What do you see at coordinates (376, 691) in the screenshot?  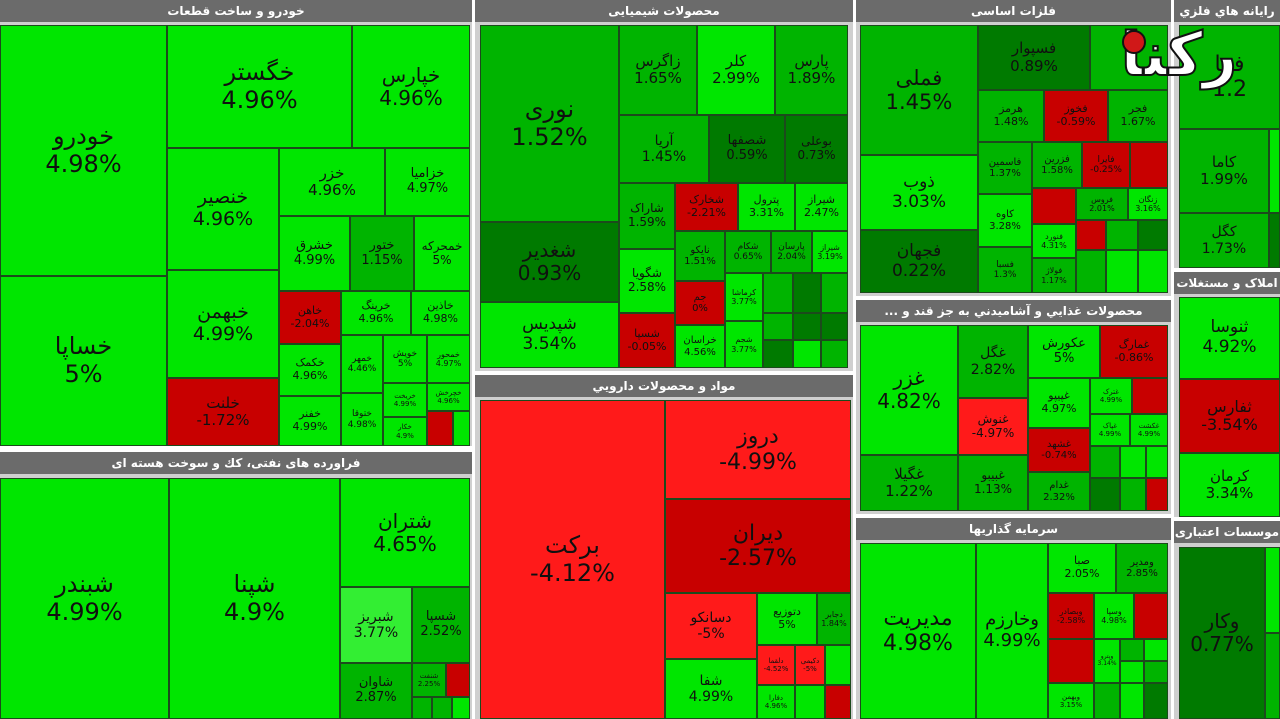 I see `stock-tile: شاوان 2.87%` at bounding box center [376, 691].